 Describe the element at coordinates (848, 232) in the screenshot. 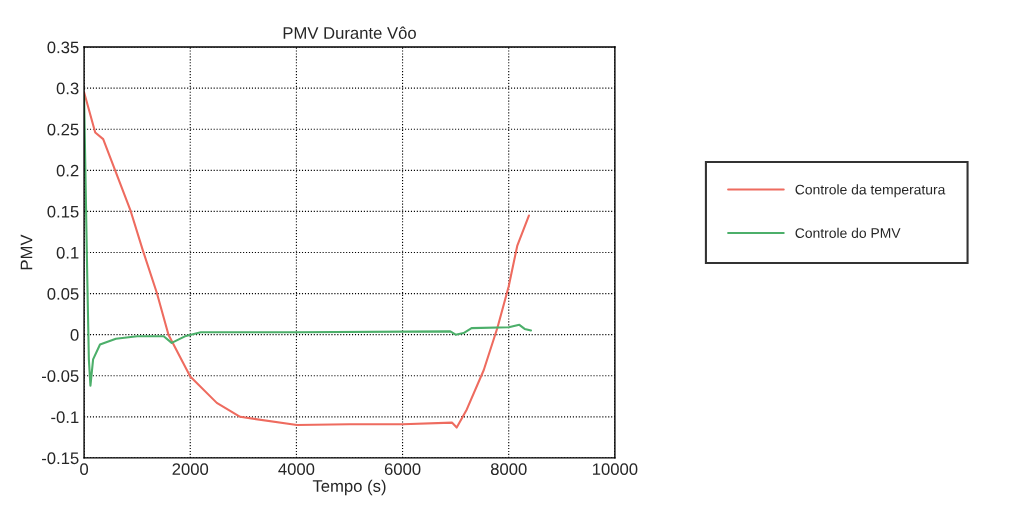

I see `legend-label: Controle do PMV` at that location.